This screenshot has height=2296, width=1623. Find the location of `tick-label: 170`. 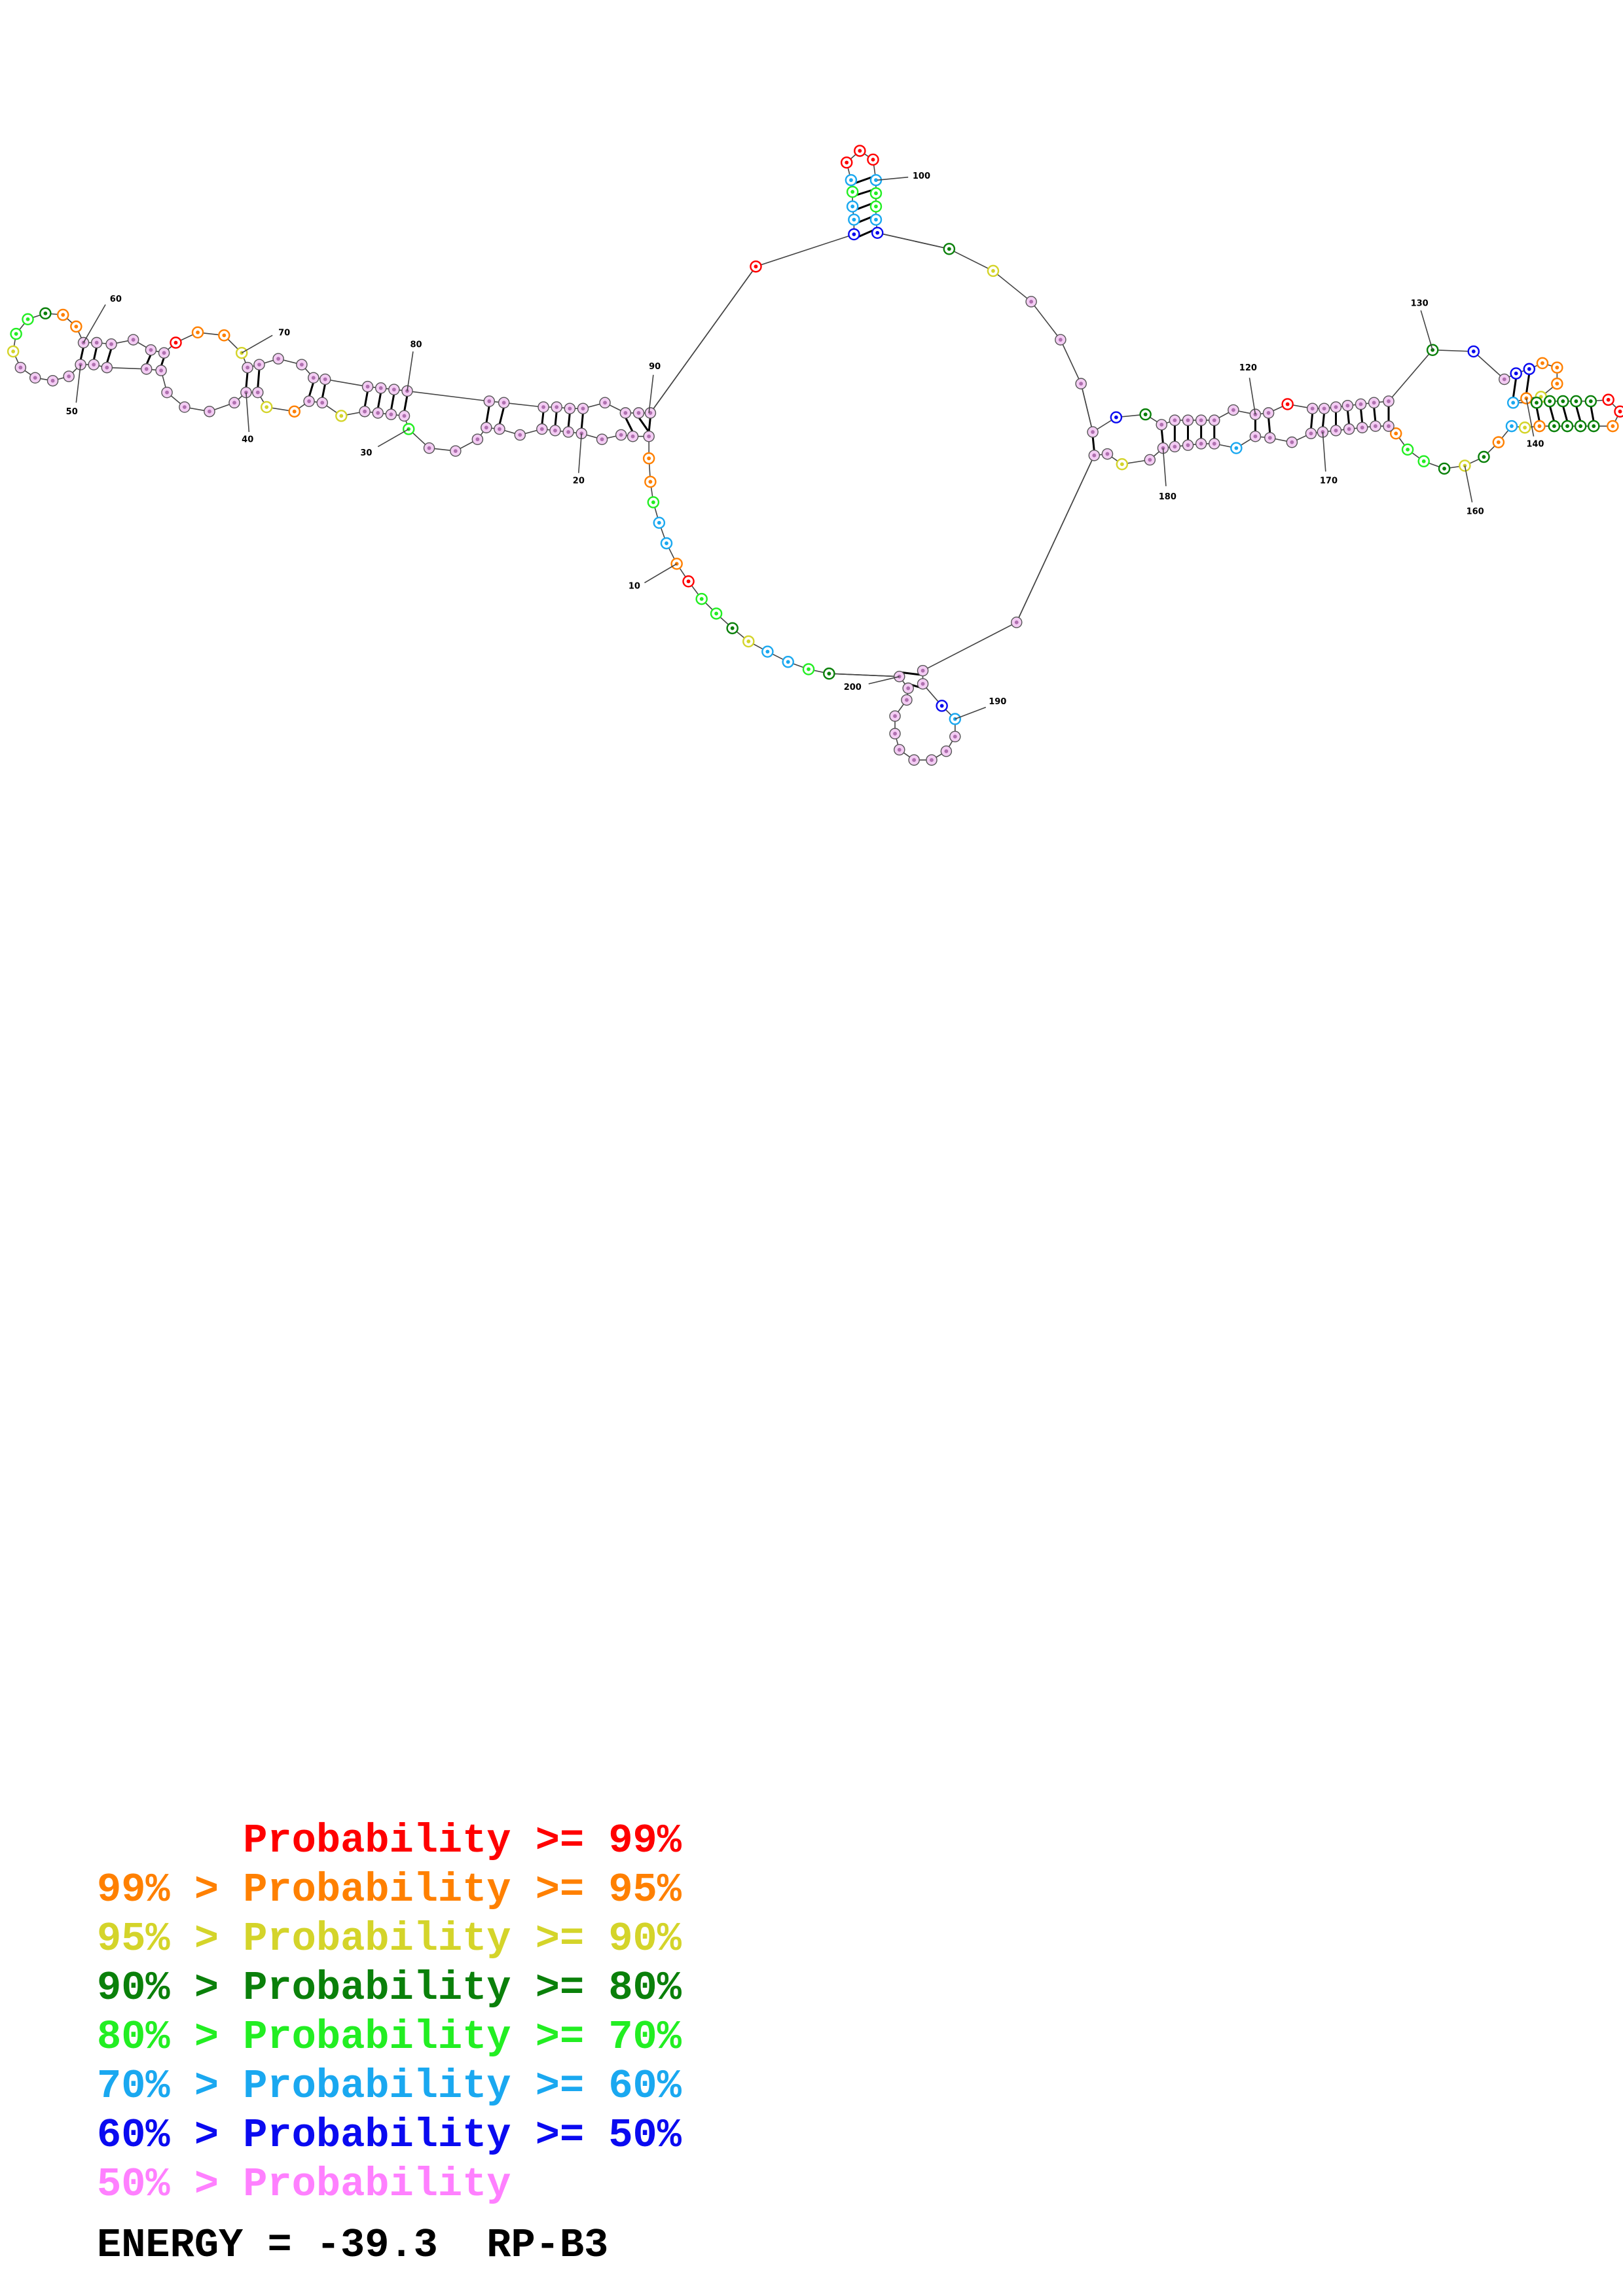

tick-label: 170 is located at coordinates (1329, 481).